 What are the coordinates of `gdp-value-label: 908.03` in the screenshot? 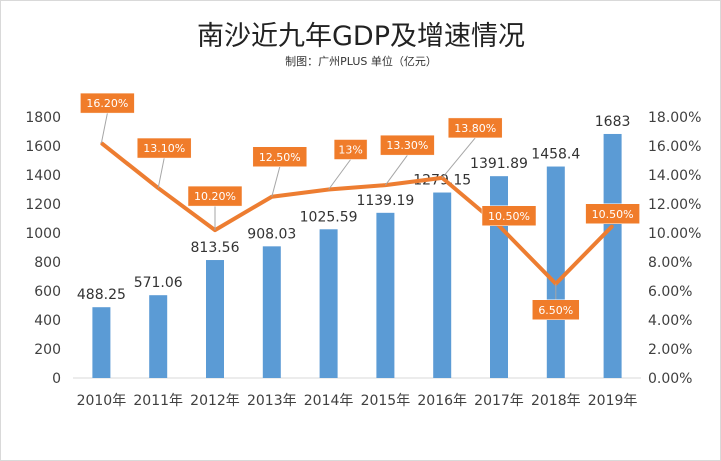 It's located at (271, 234).